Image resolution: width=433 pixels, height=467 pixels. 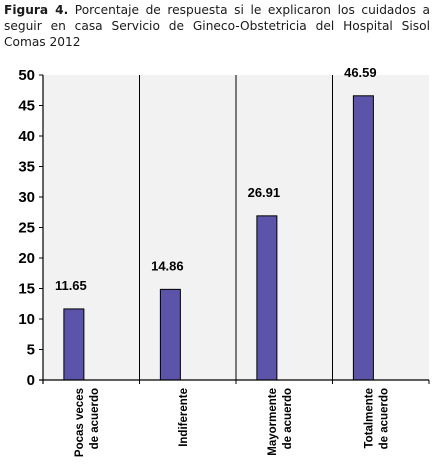 What do you see at coordinates (80, 422) in the screenshot?
I see `category-label-line: Pocas veces` at bounding box center [80, 422].